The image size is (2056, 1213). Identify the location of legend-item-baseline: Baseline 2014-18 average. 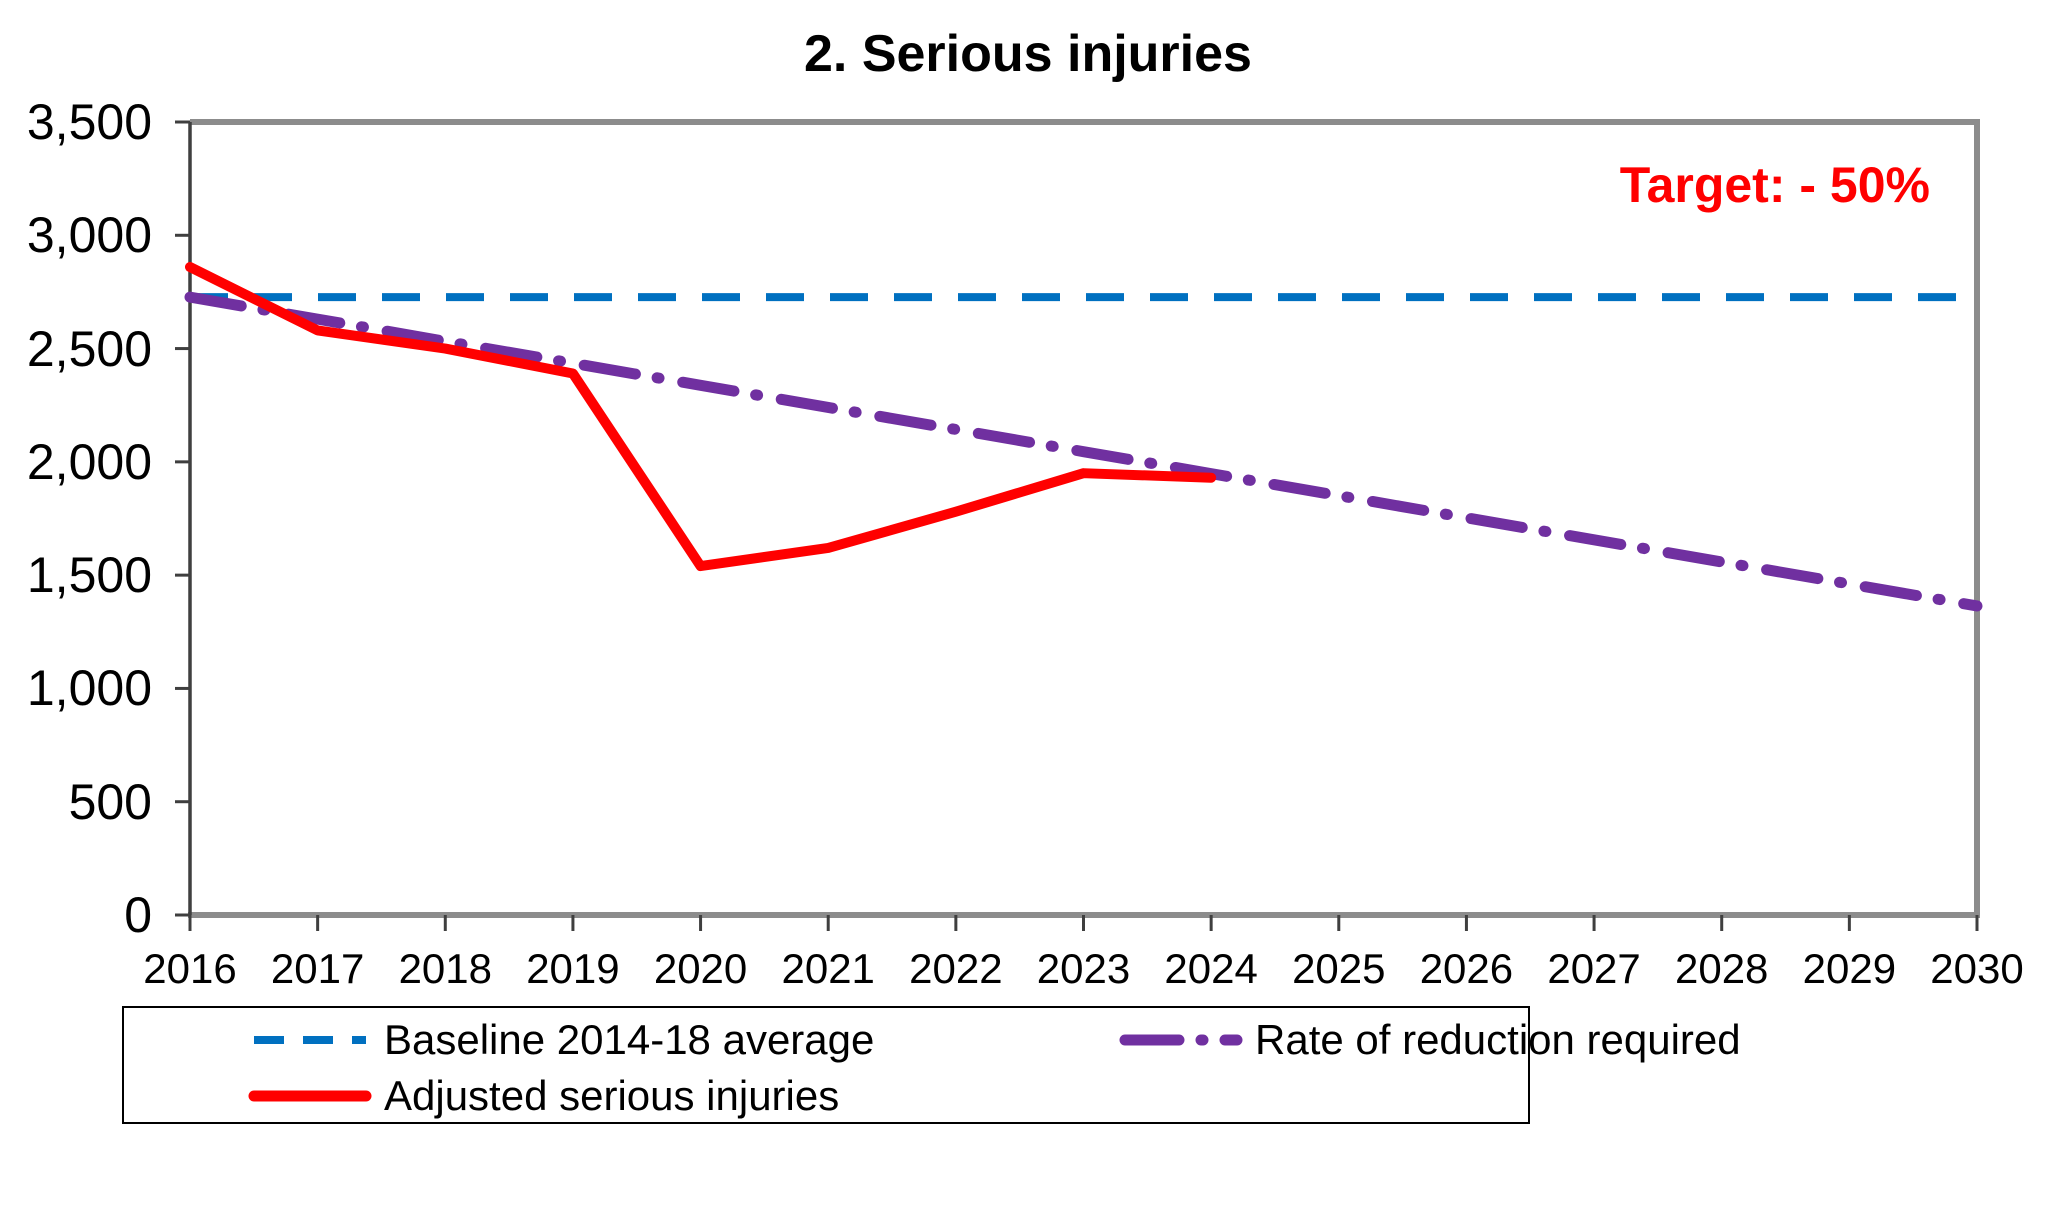
(561, 1040).